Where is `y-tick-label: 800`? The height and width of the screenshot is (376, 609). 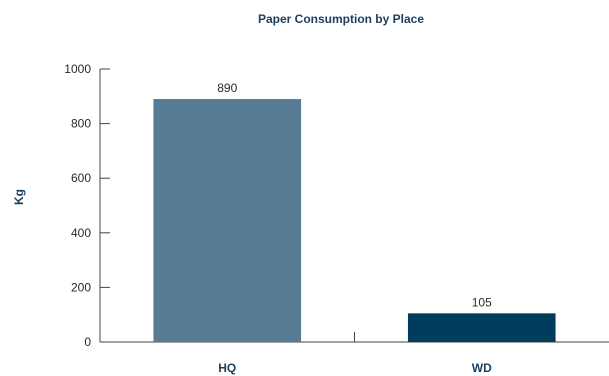 y-tick-label: 800 is located at coordinates (81, 124).